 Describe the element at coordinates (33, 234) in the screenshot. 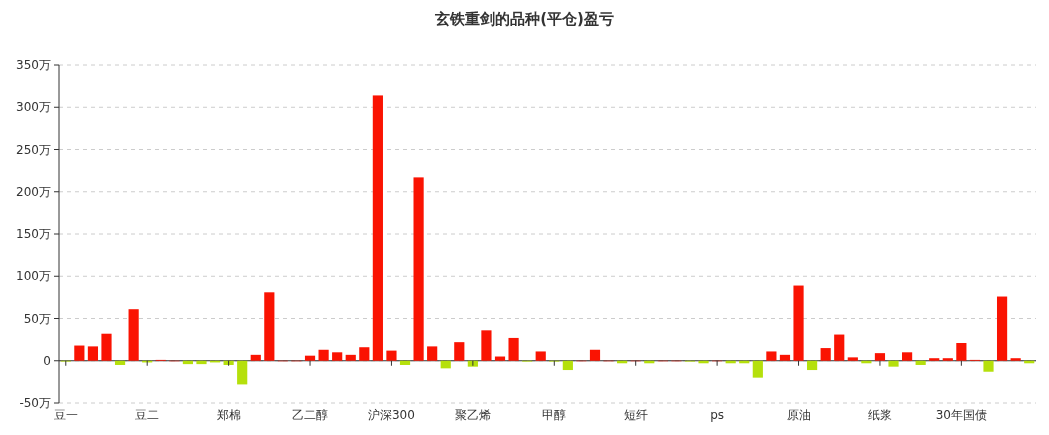

I see `ytick: 150万` at that location.